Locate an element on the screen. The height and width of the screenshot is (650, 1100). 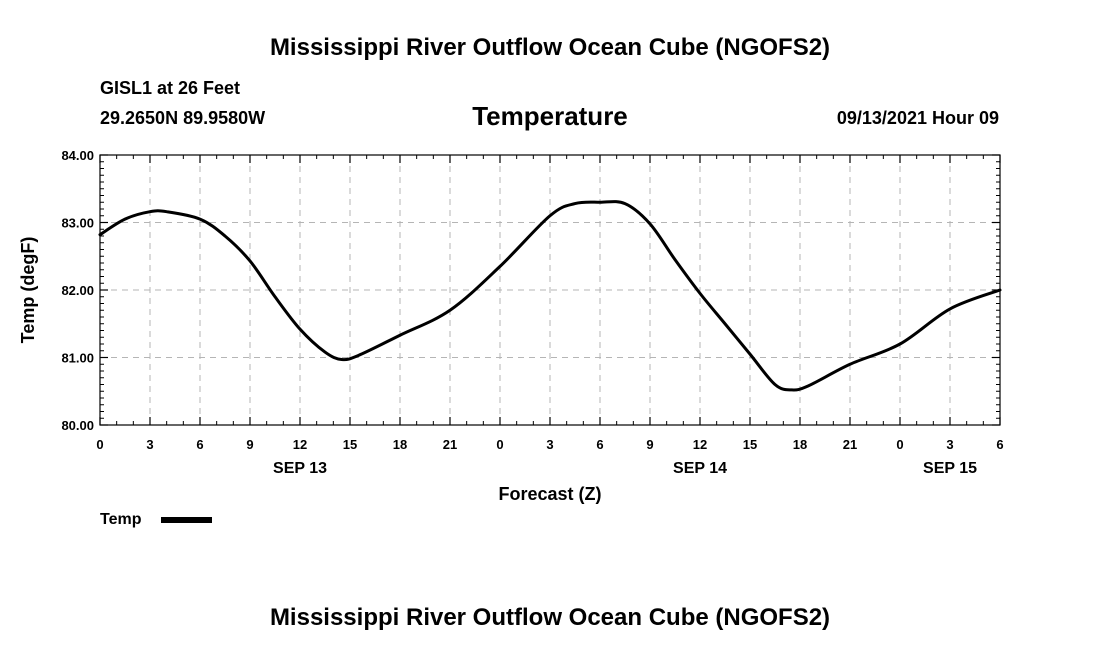
date-label: SEP 15 is located at coordinates (950, 468).